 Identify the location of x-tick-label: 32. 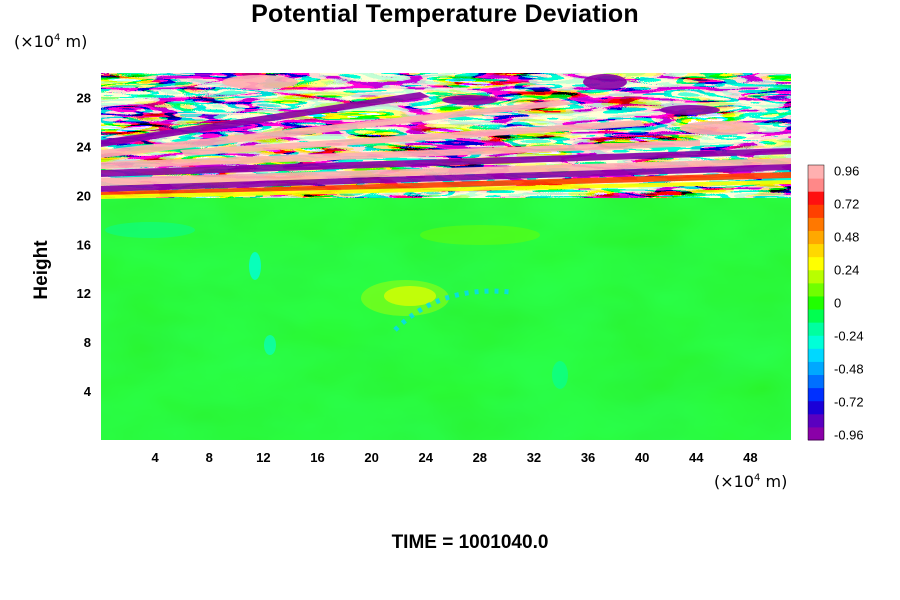
(534, 457).